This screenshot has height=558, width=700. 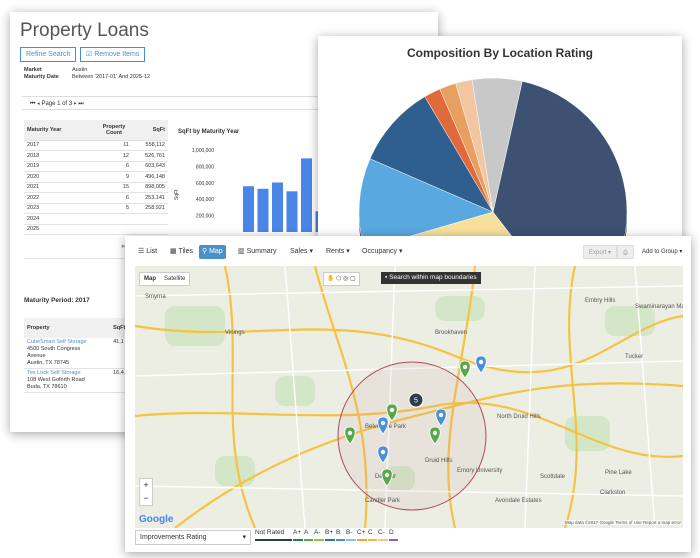 What do you see at coordinates (177, 194) in the screenshot?
I see `y-axis-label: SqFt` at bounding box center [177, 194].